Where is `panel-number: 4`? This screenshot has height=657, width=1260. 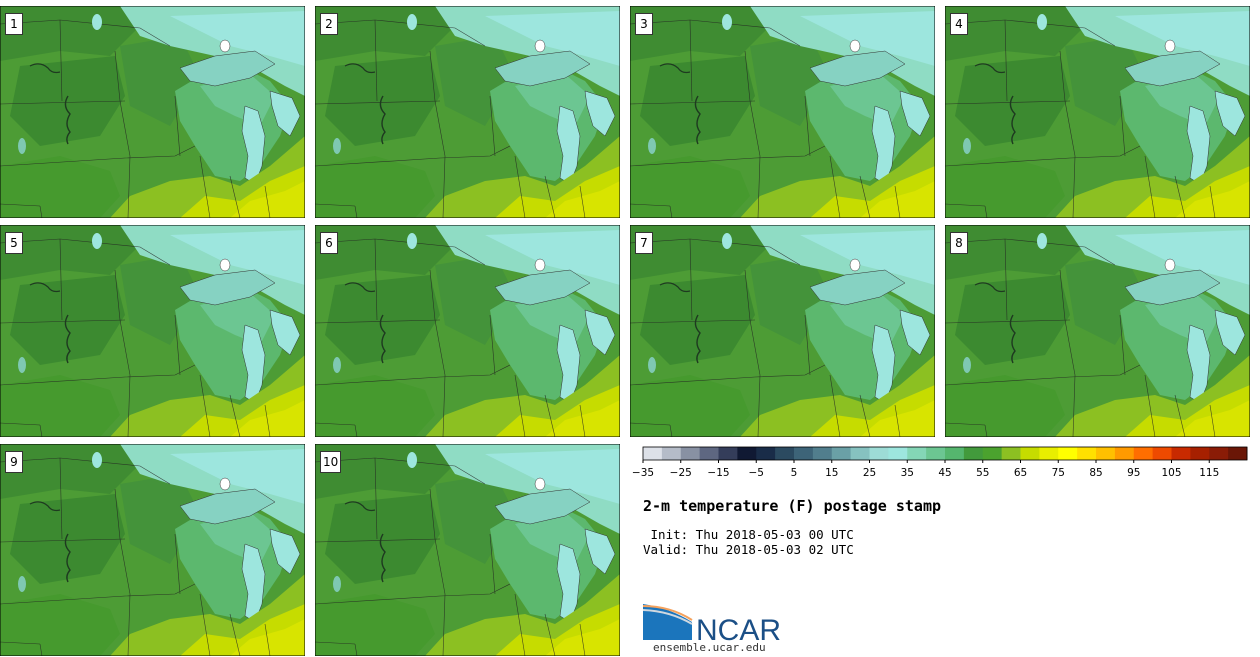 panel-number: 4 is located at coordinates (959, 24).